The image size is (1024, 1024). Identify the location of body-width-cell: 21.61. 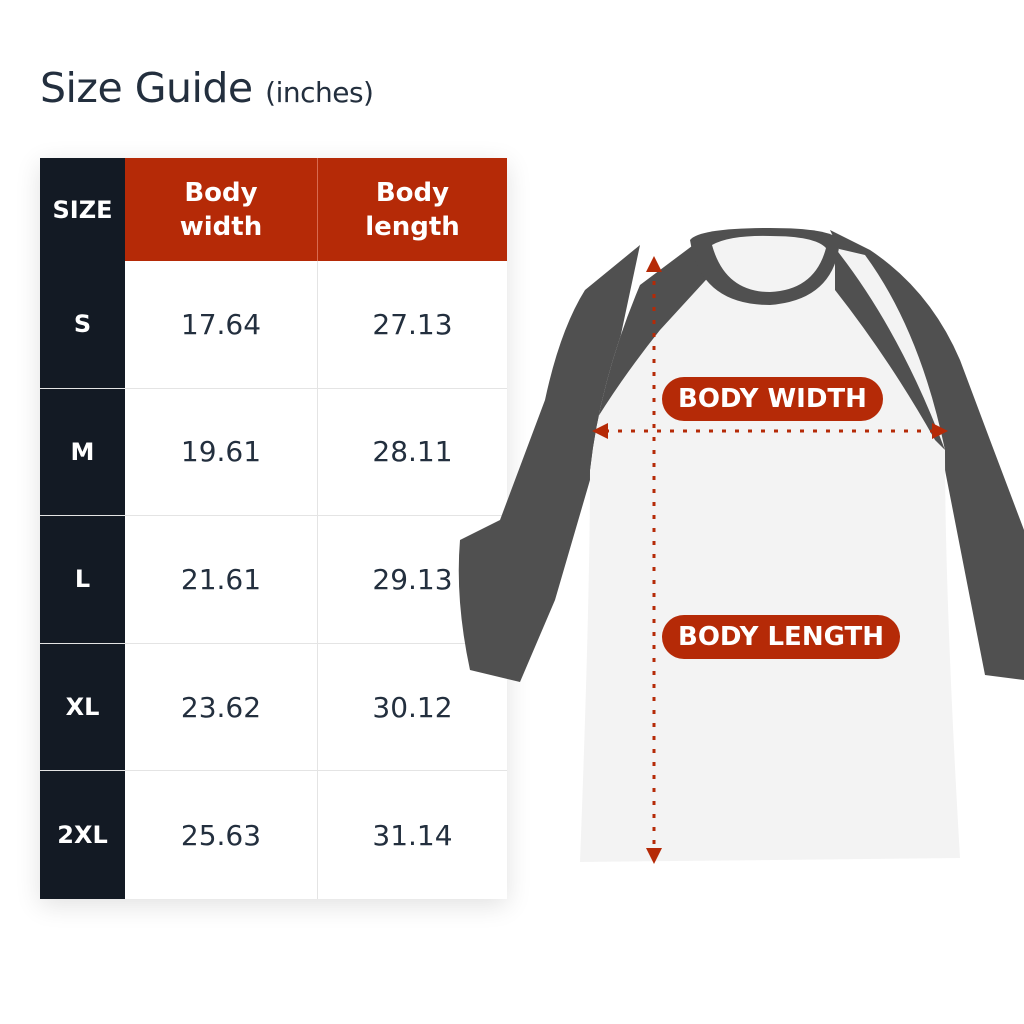
(221, 579).